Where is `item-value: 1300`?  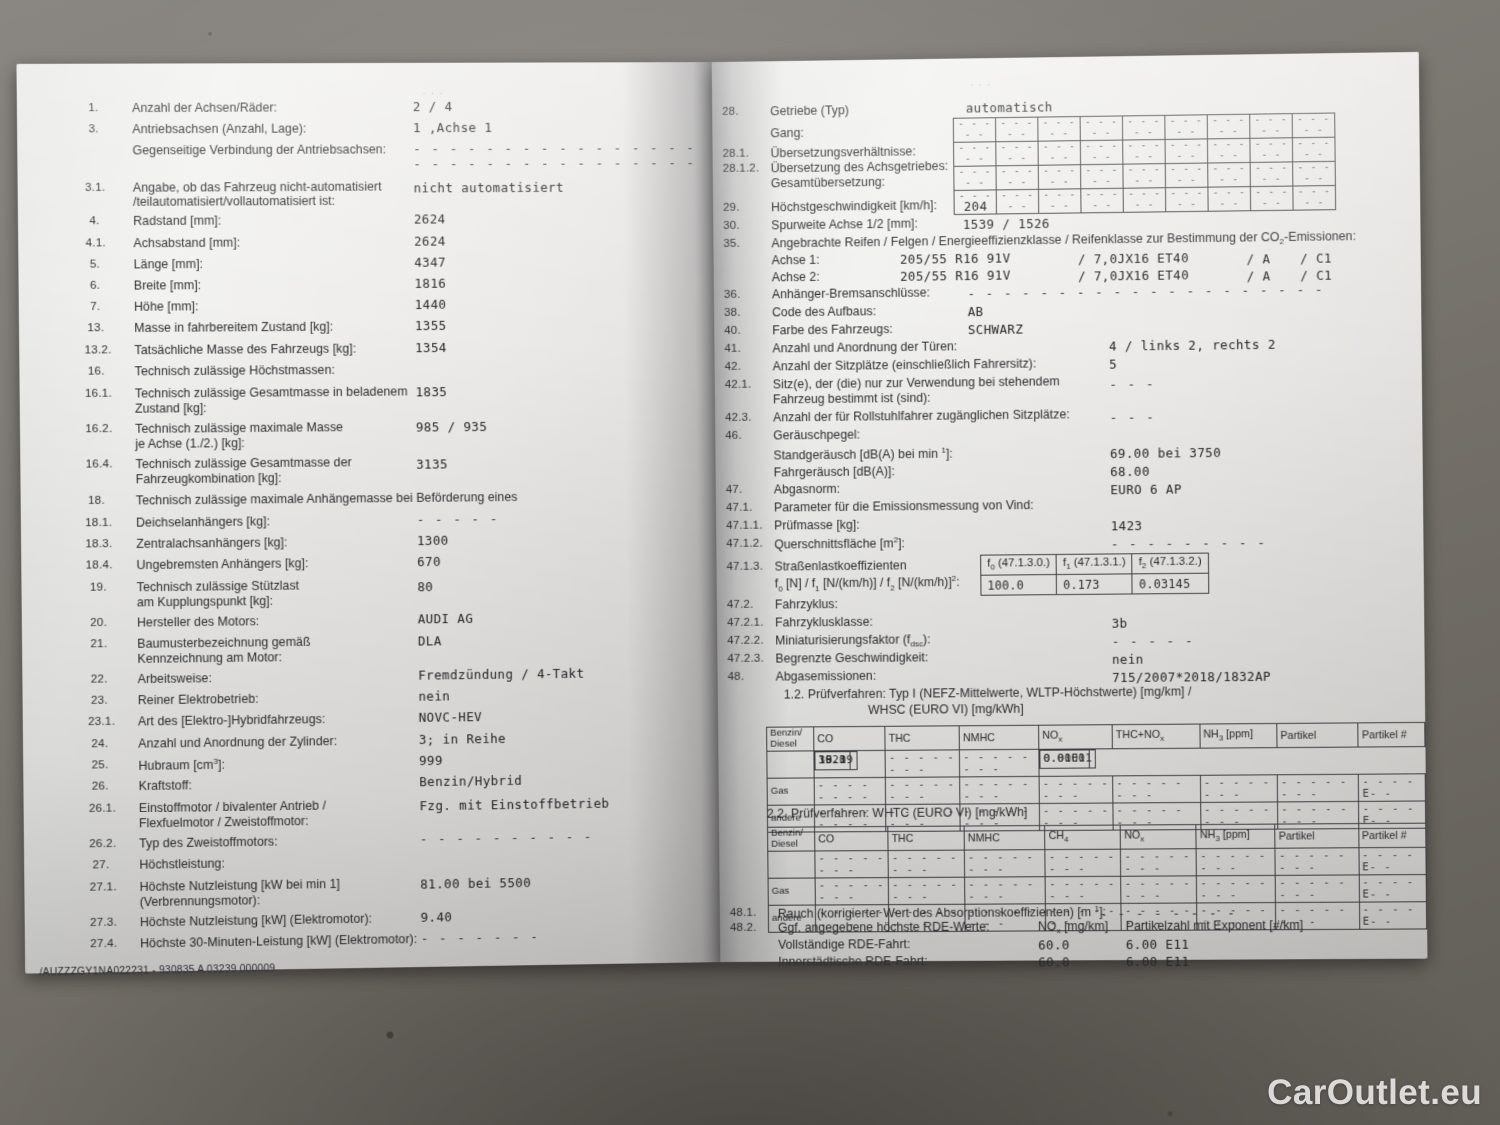 item-value: 1300 is located at coordinates (432, 540).